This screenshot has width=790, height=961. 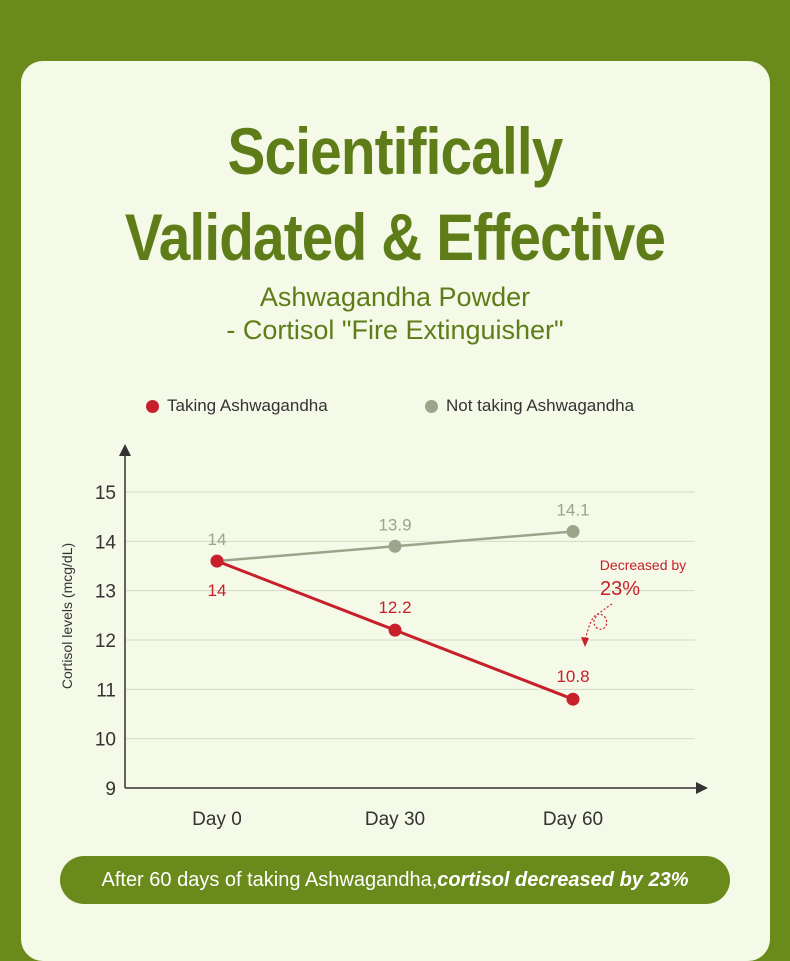 I want to click on x-tick-0: Day 0, so click(x=217, y=819).